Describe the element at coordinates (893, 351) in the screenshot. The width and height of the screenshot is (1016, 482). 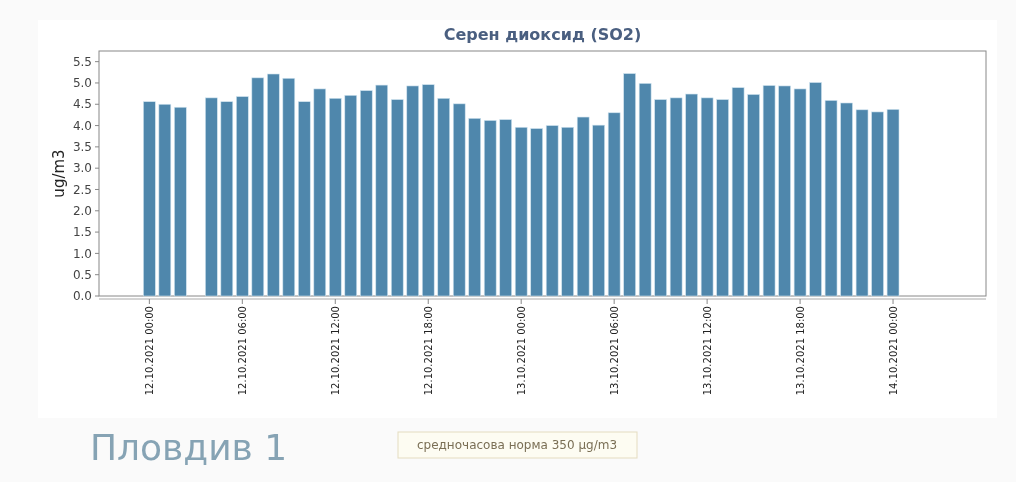
I see `x-tick-label: 14.10.2021 00:00` at that location.